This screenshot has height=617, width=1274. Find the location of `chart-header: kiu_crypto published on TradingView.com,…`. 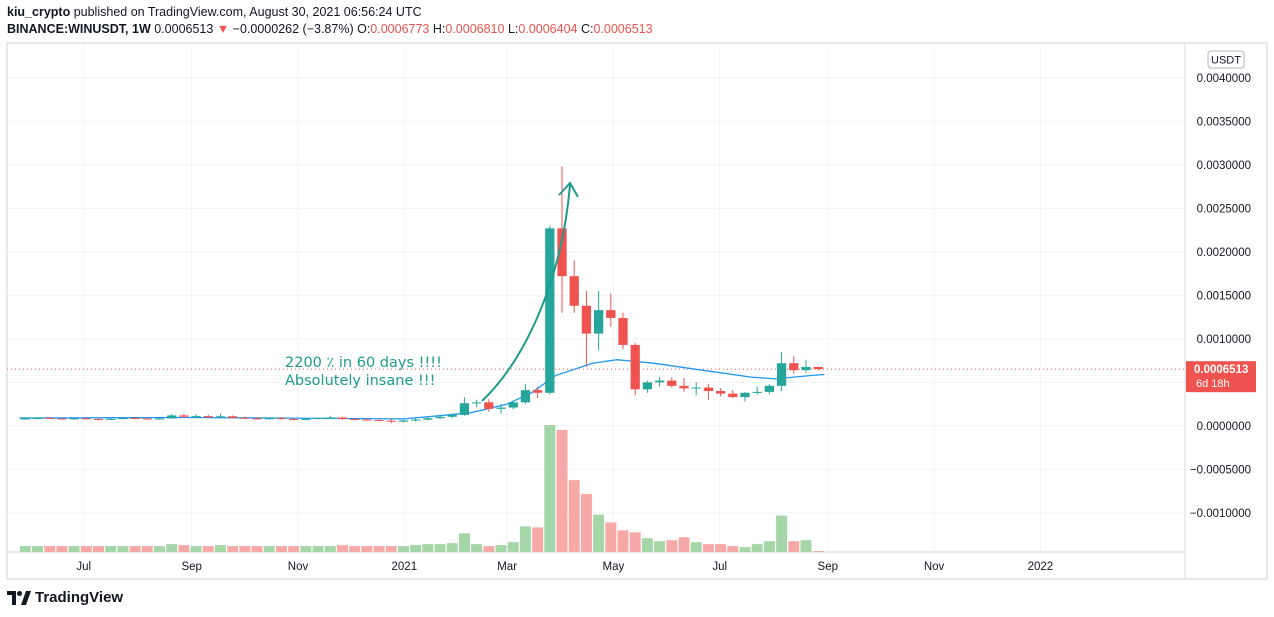

chart-header: kiu_crypto published on TradingView.com,… is located at coordinates (330, 21).